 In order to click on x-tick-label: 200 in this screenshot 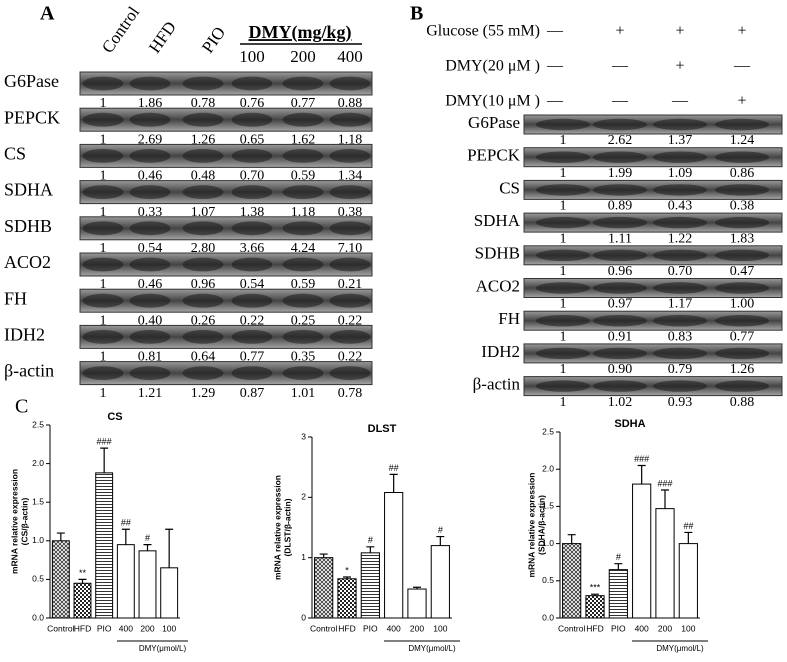, I will do `click(417, 628)`.